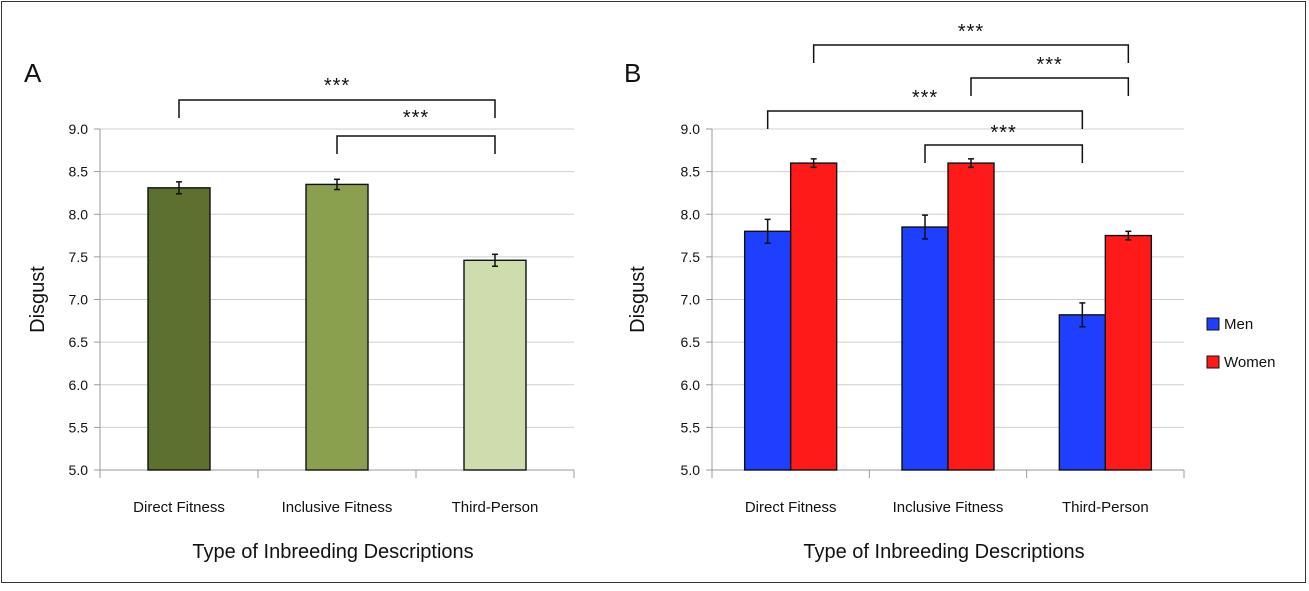 The width and height of the screenshot is (1309, 591). Describe the element at coordinates (1082, 392) in the screenshot. I see `bar-third-person-men` at that location.